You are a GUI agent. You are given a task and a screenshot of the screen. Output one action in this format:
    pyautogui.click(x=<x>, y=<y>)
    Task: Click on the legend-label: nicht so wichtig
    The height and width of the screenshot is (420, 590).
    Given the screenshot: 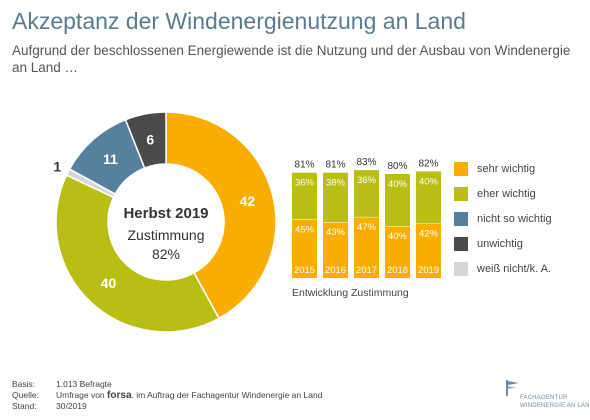 What is the action you would take?
    pyautogui.click(x=514, y=219)
    